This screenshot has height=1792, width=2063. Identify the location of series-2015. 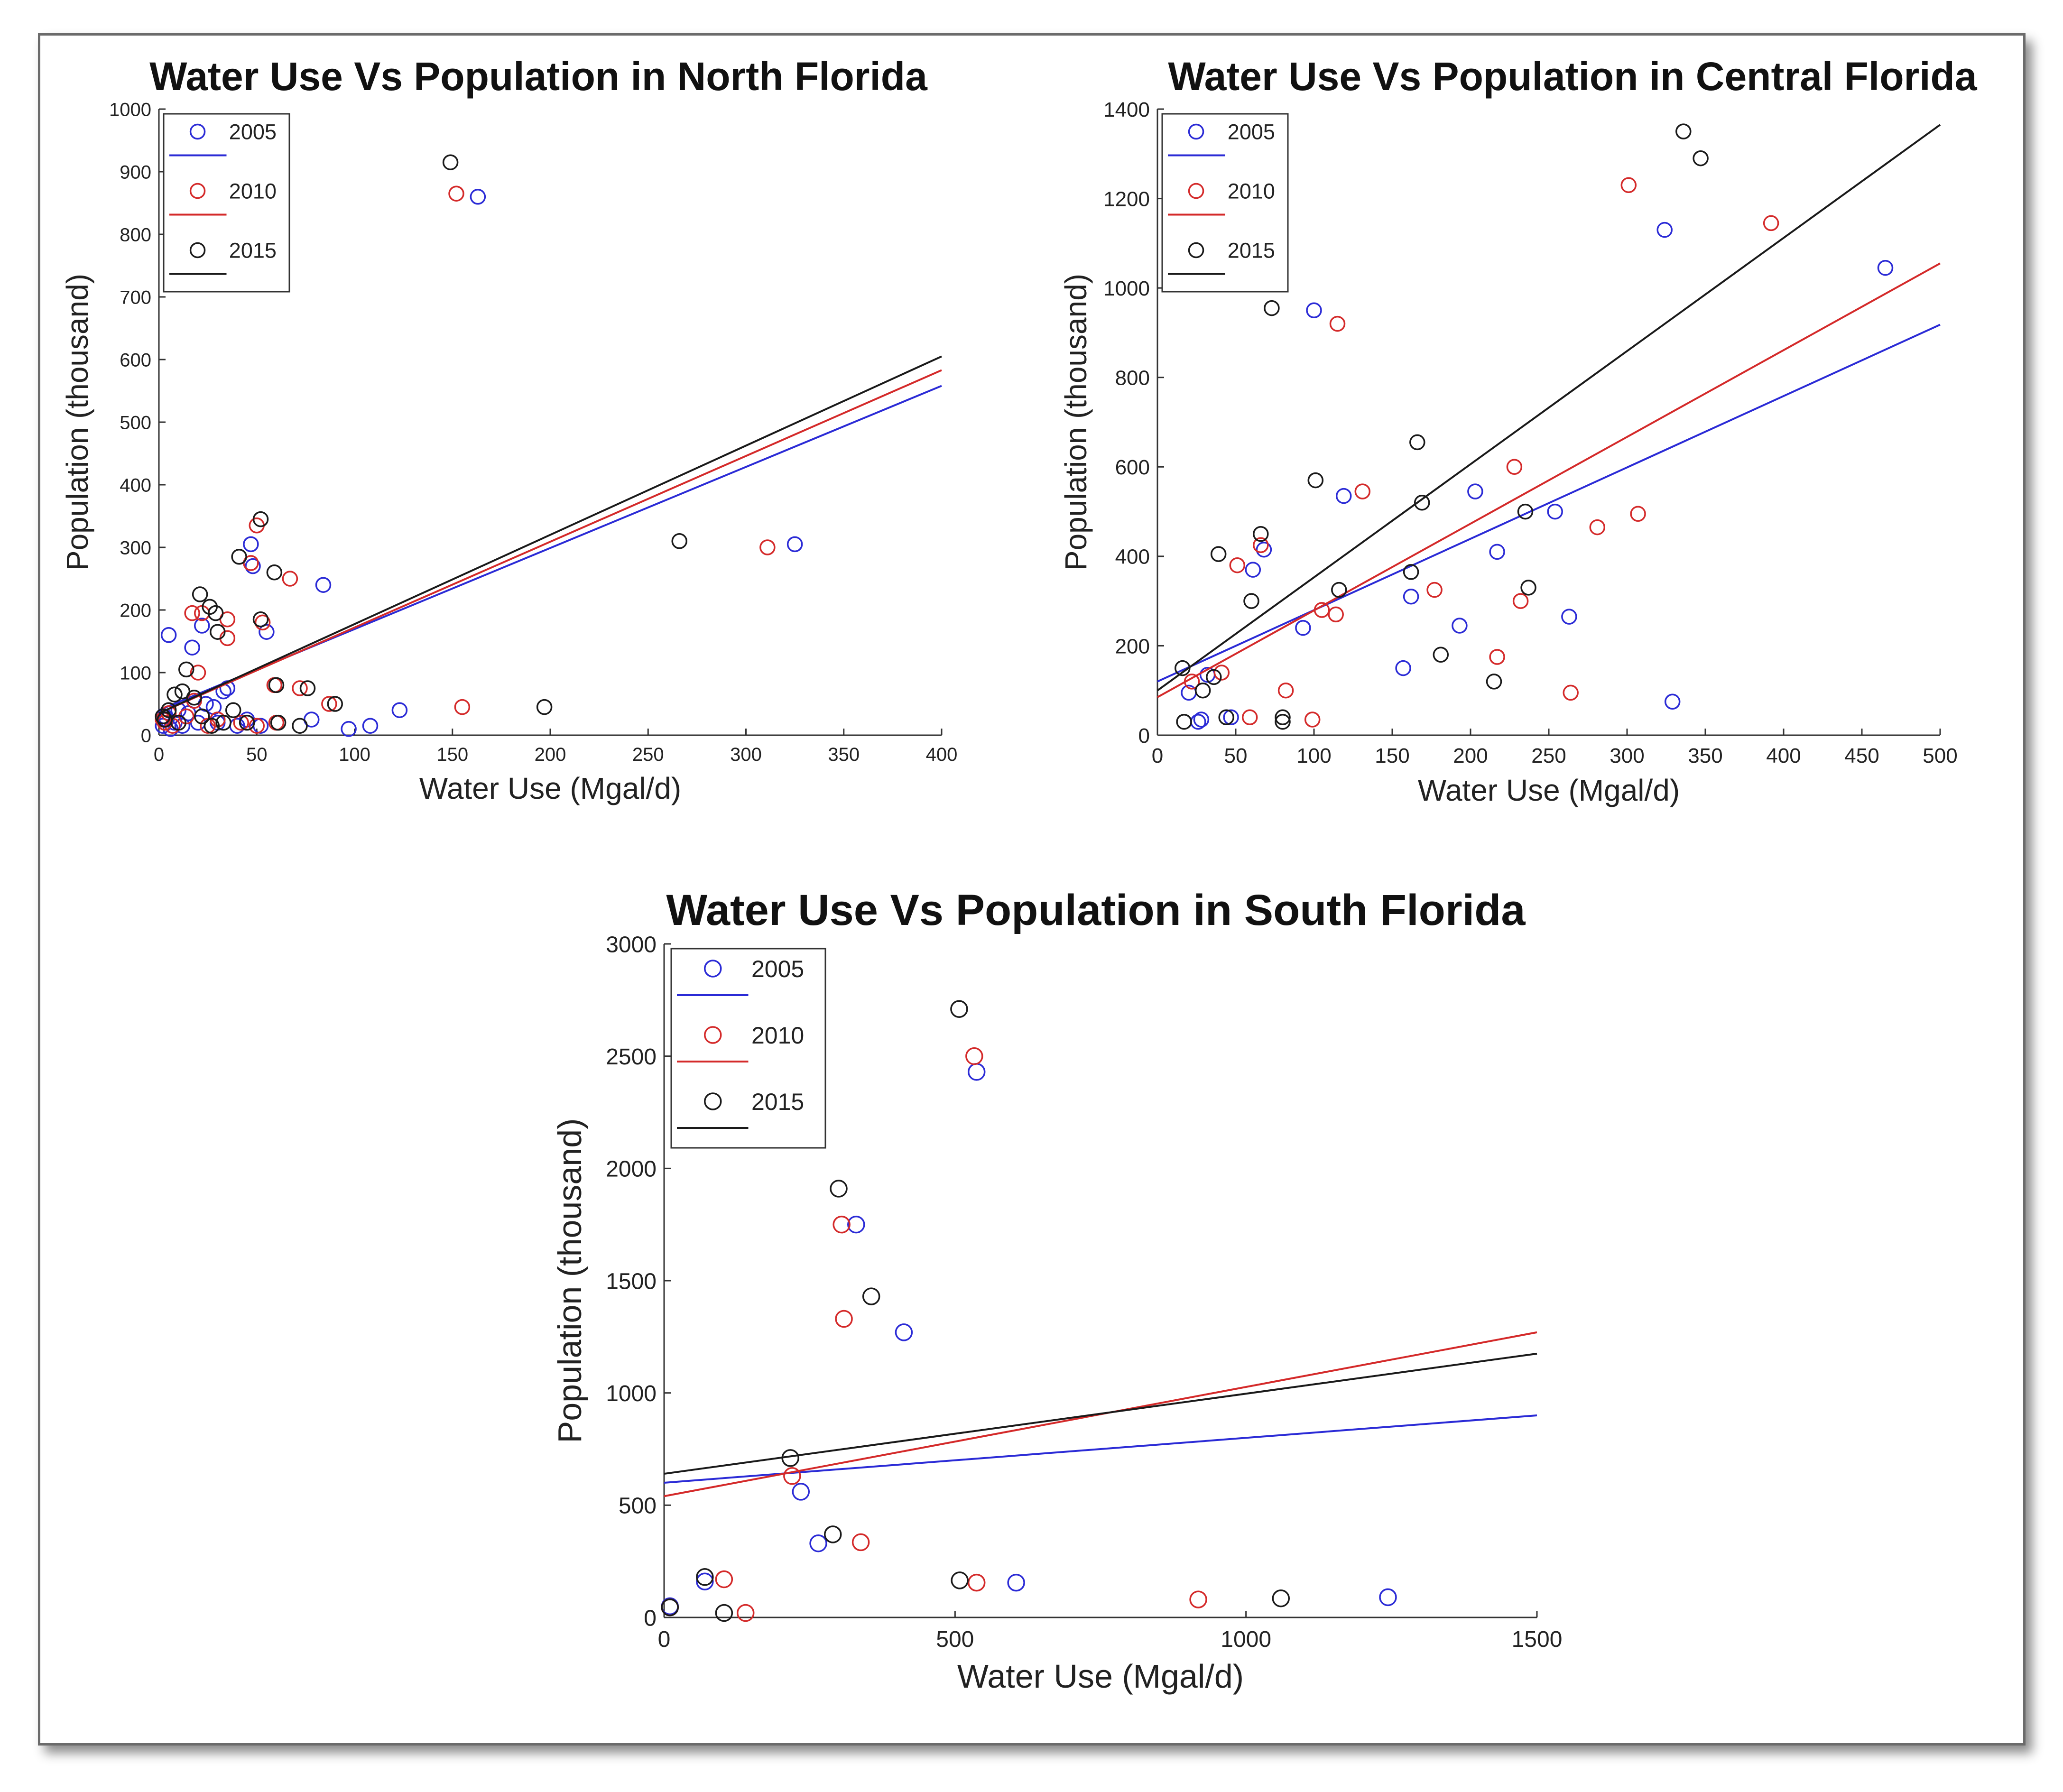
(1099, 1311).